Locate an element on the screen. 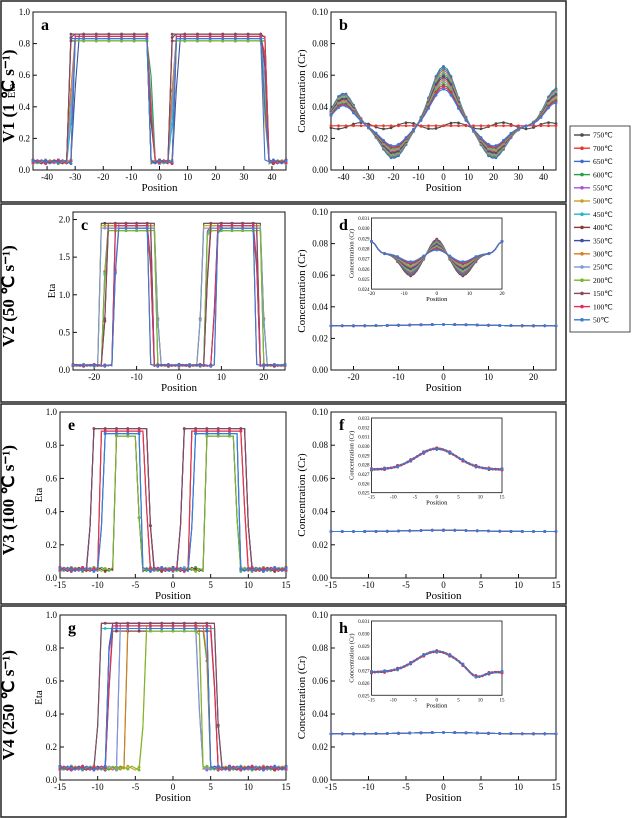  x-tick-label: 15 is located at coordinates (557, 787).